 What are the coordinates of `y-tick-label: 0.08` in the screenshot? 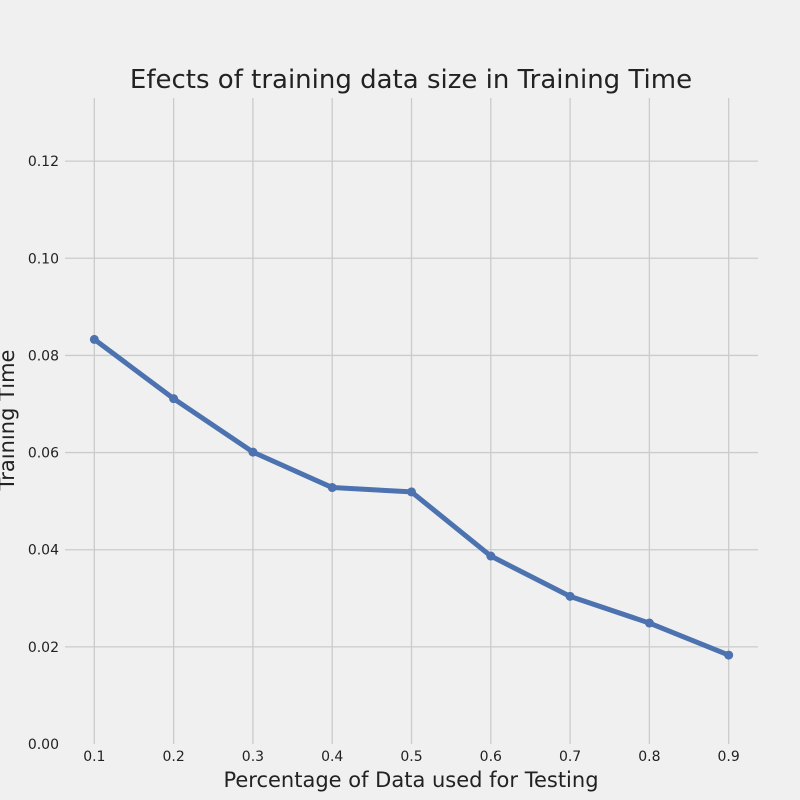 It's located at (43, 356).